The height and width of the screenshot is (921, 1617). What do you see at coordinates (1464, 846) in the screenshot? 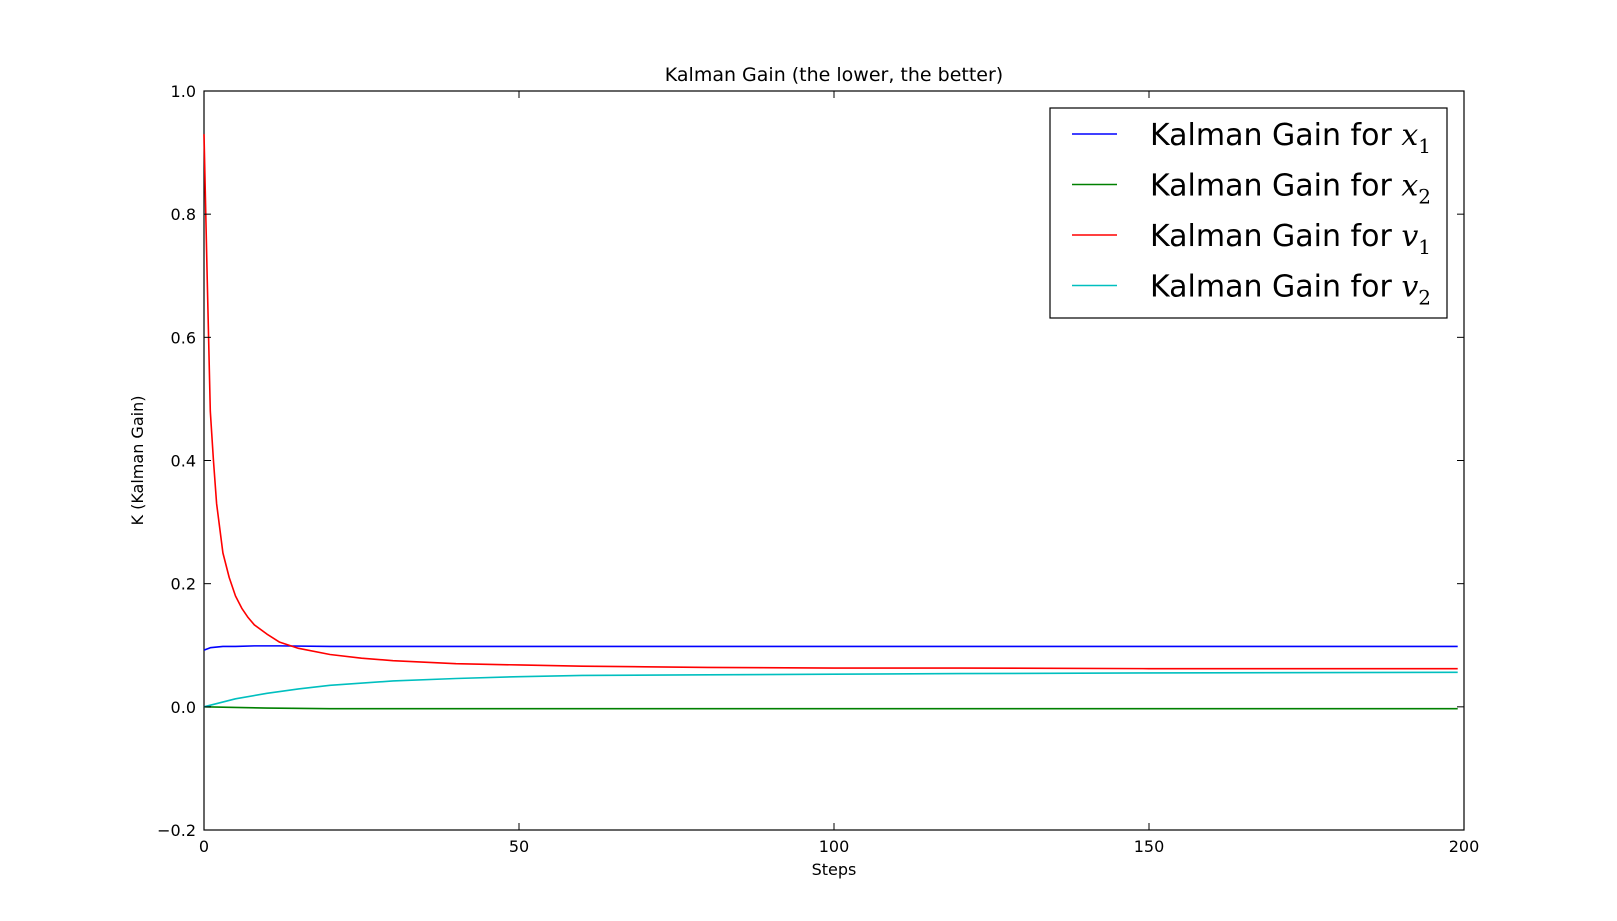
I see `x-tick-label: 200` at bounding box center [1464, 846].